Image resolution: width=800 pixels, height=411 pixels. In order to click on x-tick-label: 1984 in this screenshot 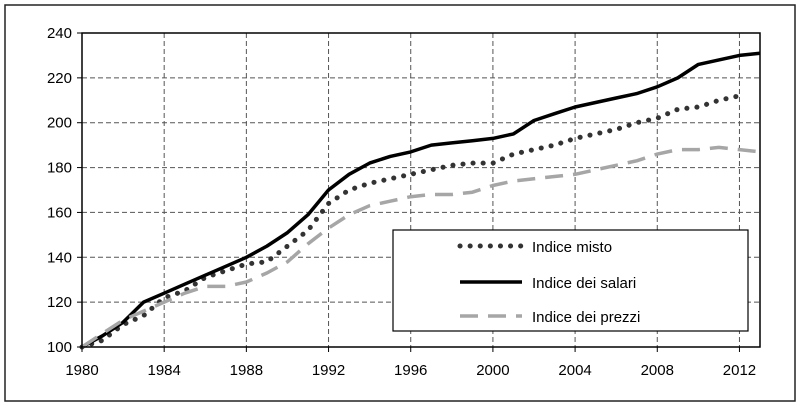, I will do `click(163, 370)`.